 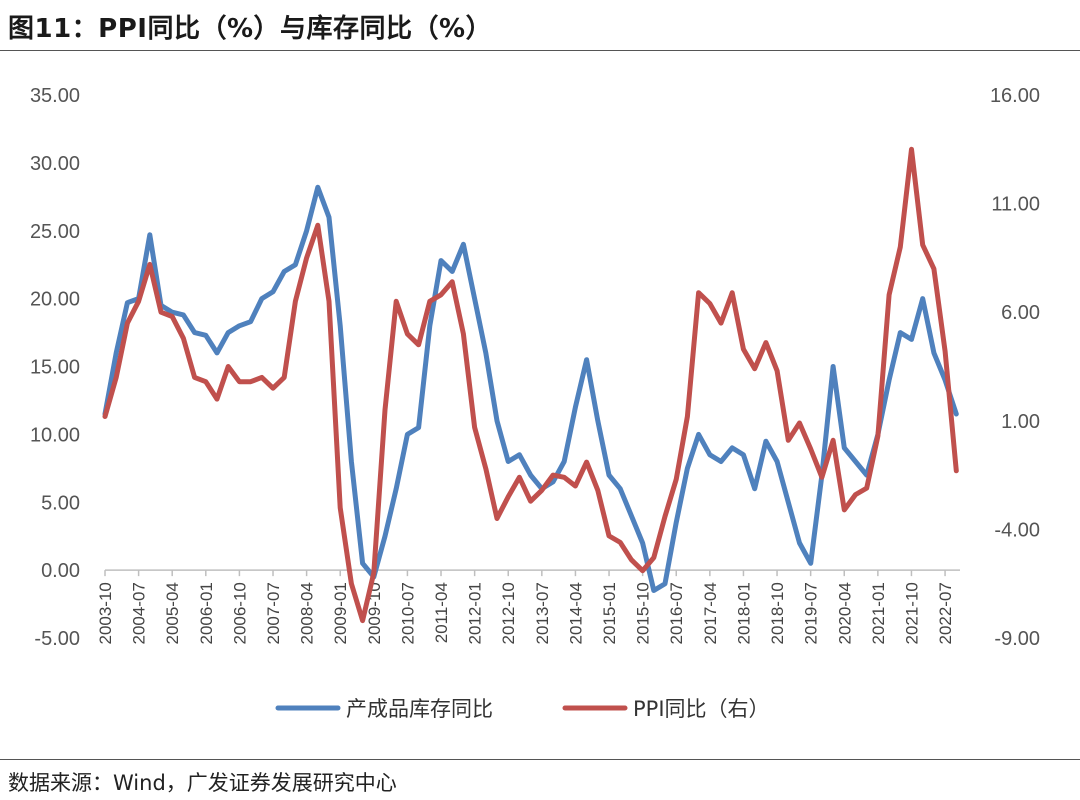 What do you see at coordinates (60, 571) in the screenshot?
I see `left-axis-tick: 0.00` at bounding box center [60, 571].